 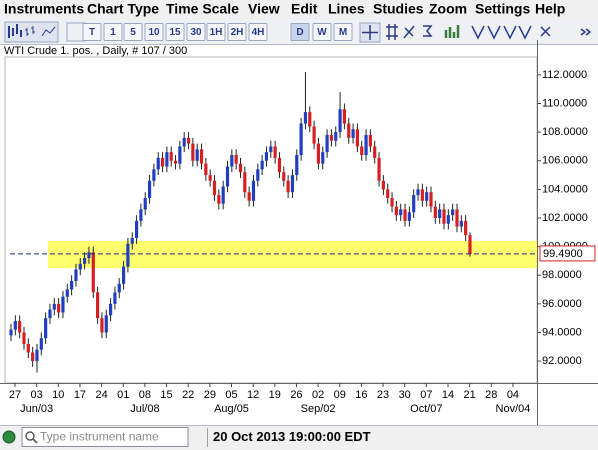 I want to click on menu-item: Time Scale, so click(x=202, y=9).